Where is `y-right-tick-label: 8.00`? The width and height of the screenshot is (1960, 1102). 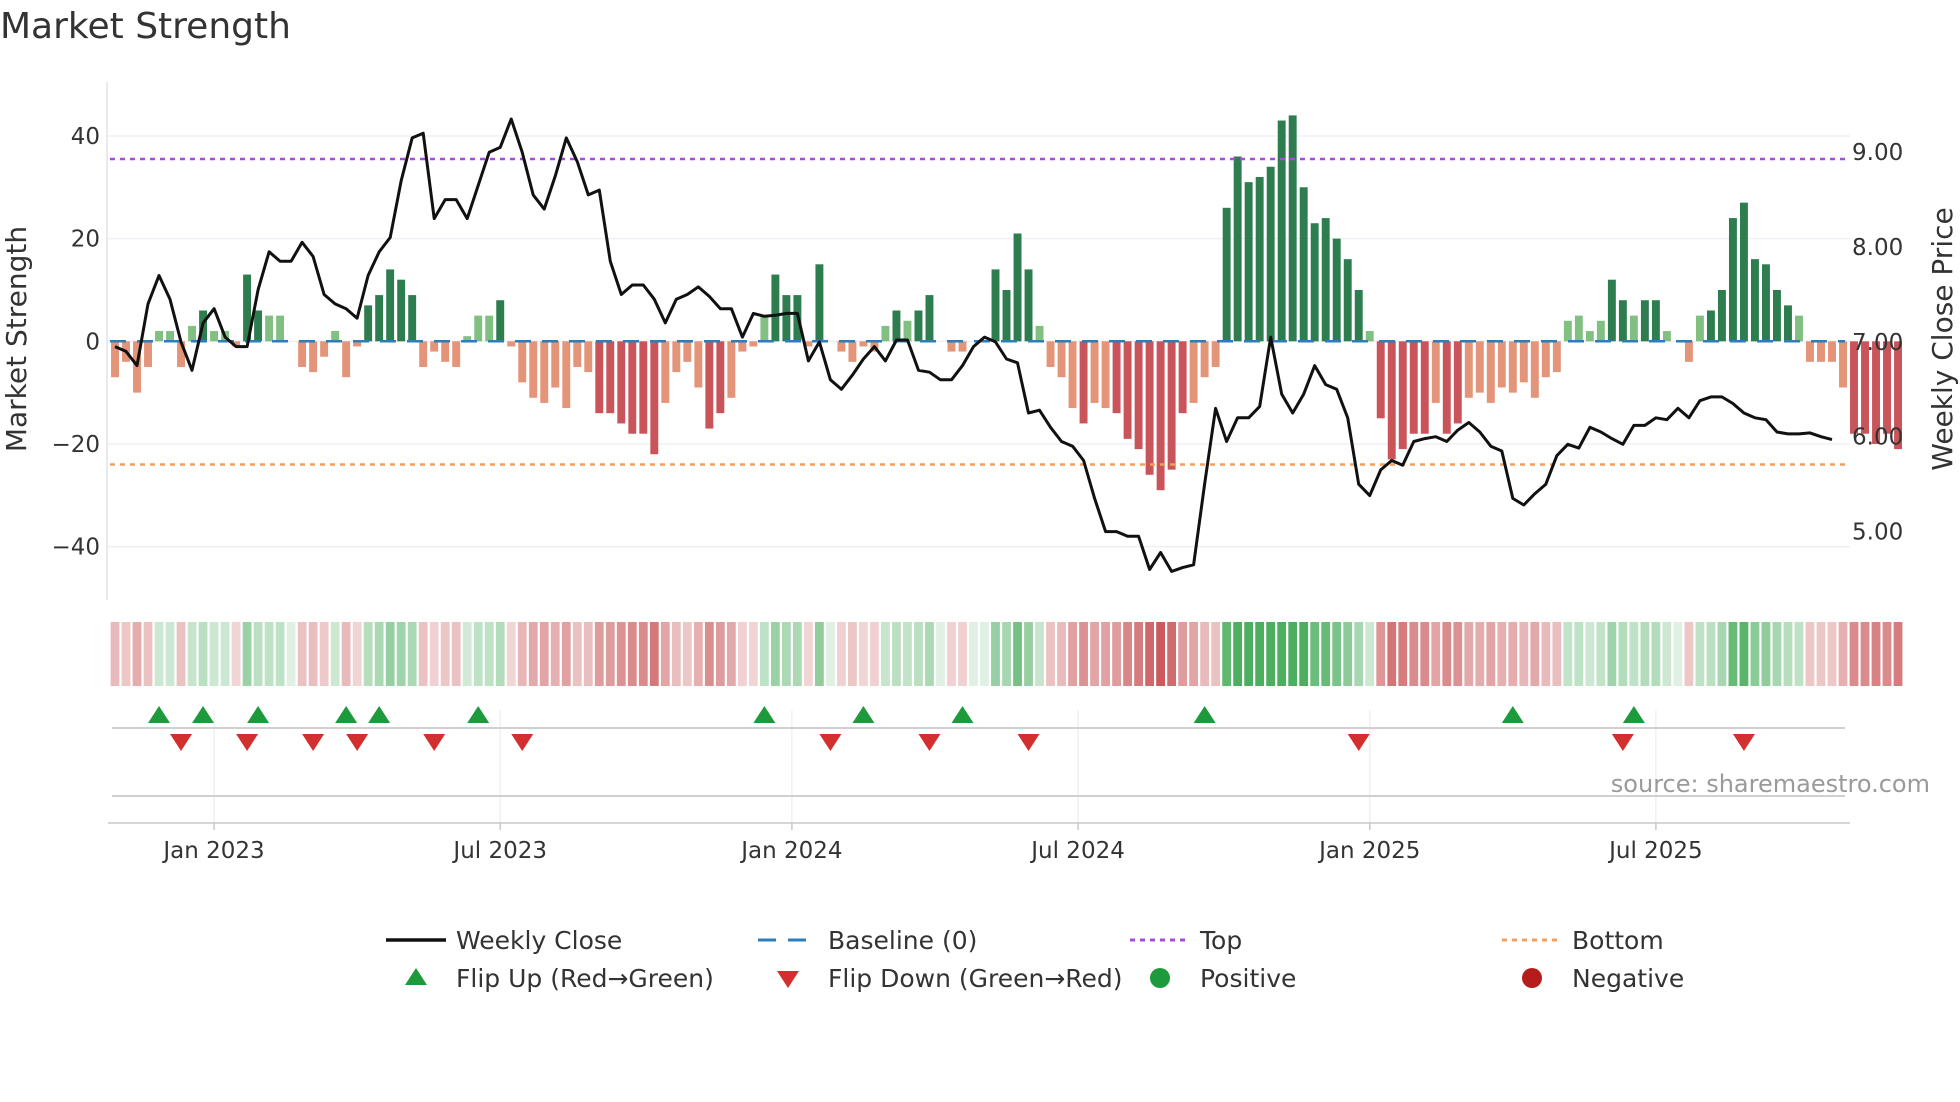 y-right-tick-label: 8.00 is located at coordinates (1877, 248).